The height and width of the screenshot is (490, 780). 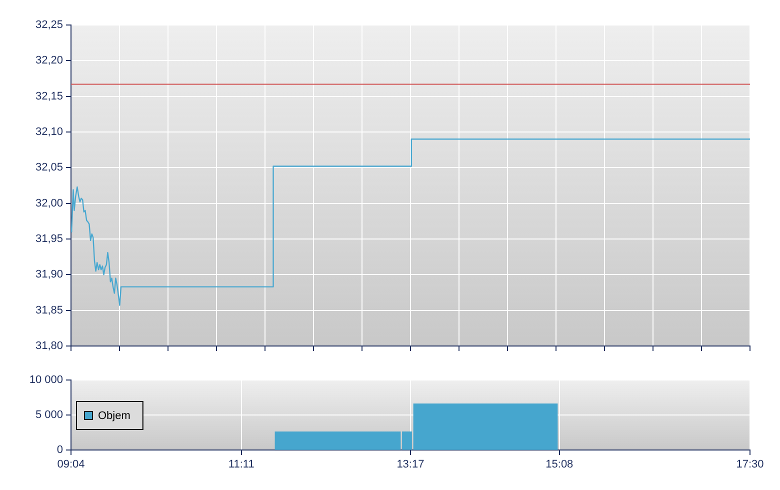 What do you see at coordinates (750, 464) in the screenshot?
I see `x-tick-label: 17:30` at bounding box center [750, 464].